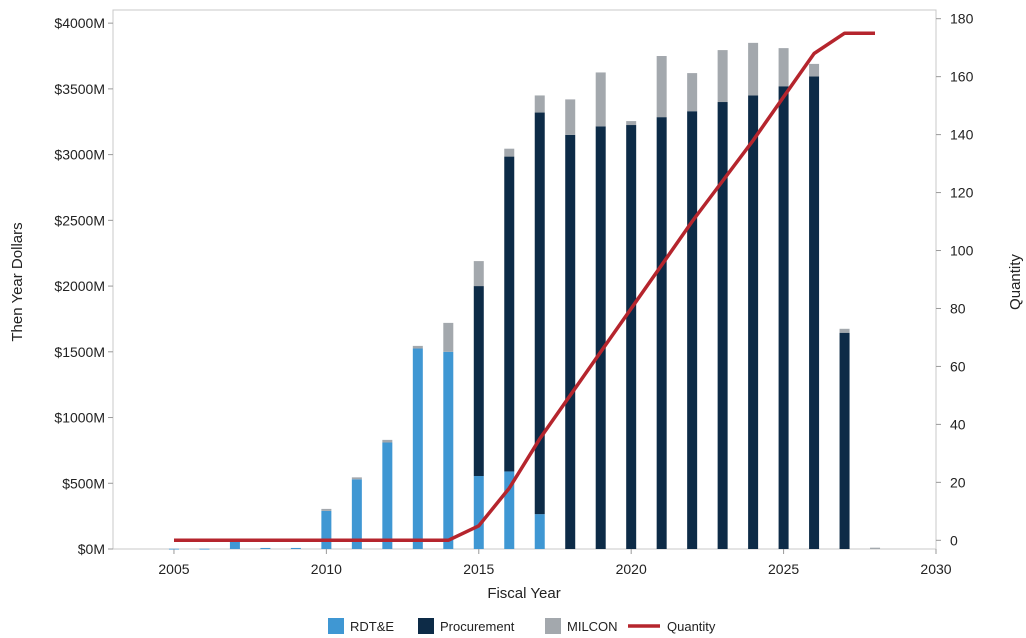 The height and width of the screenshot is (638, 1026). Describe the element at coordinates (753, 322) in the screenshot. I see `bar-procurement-2024` at that location.